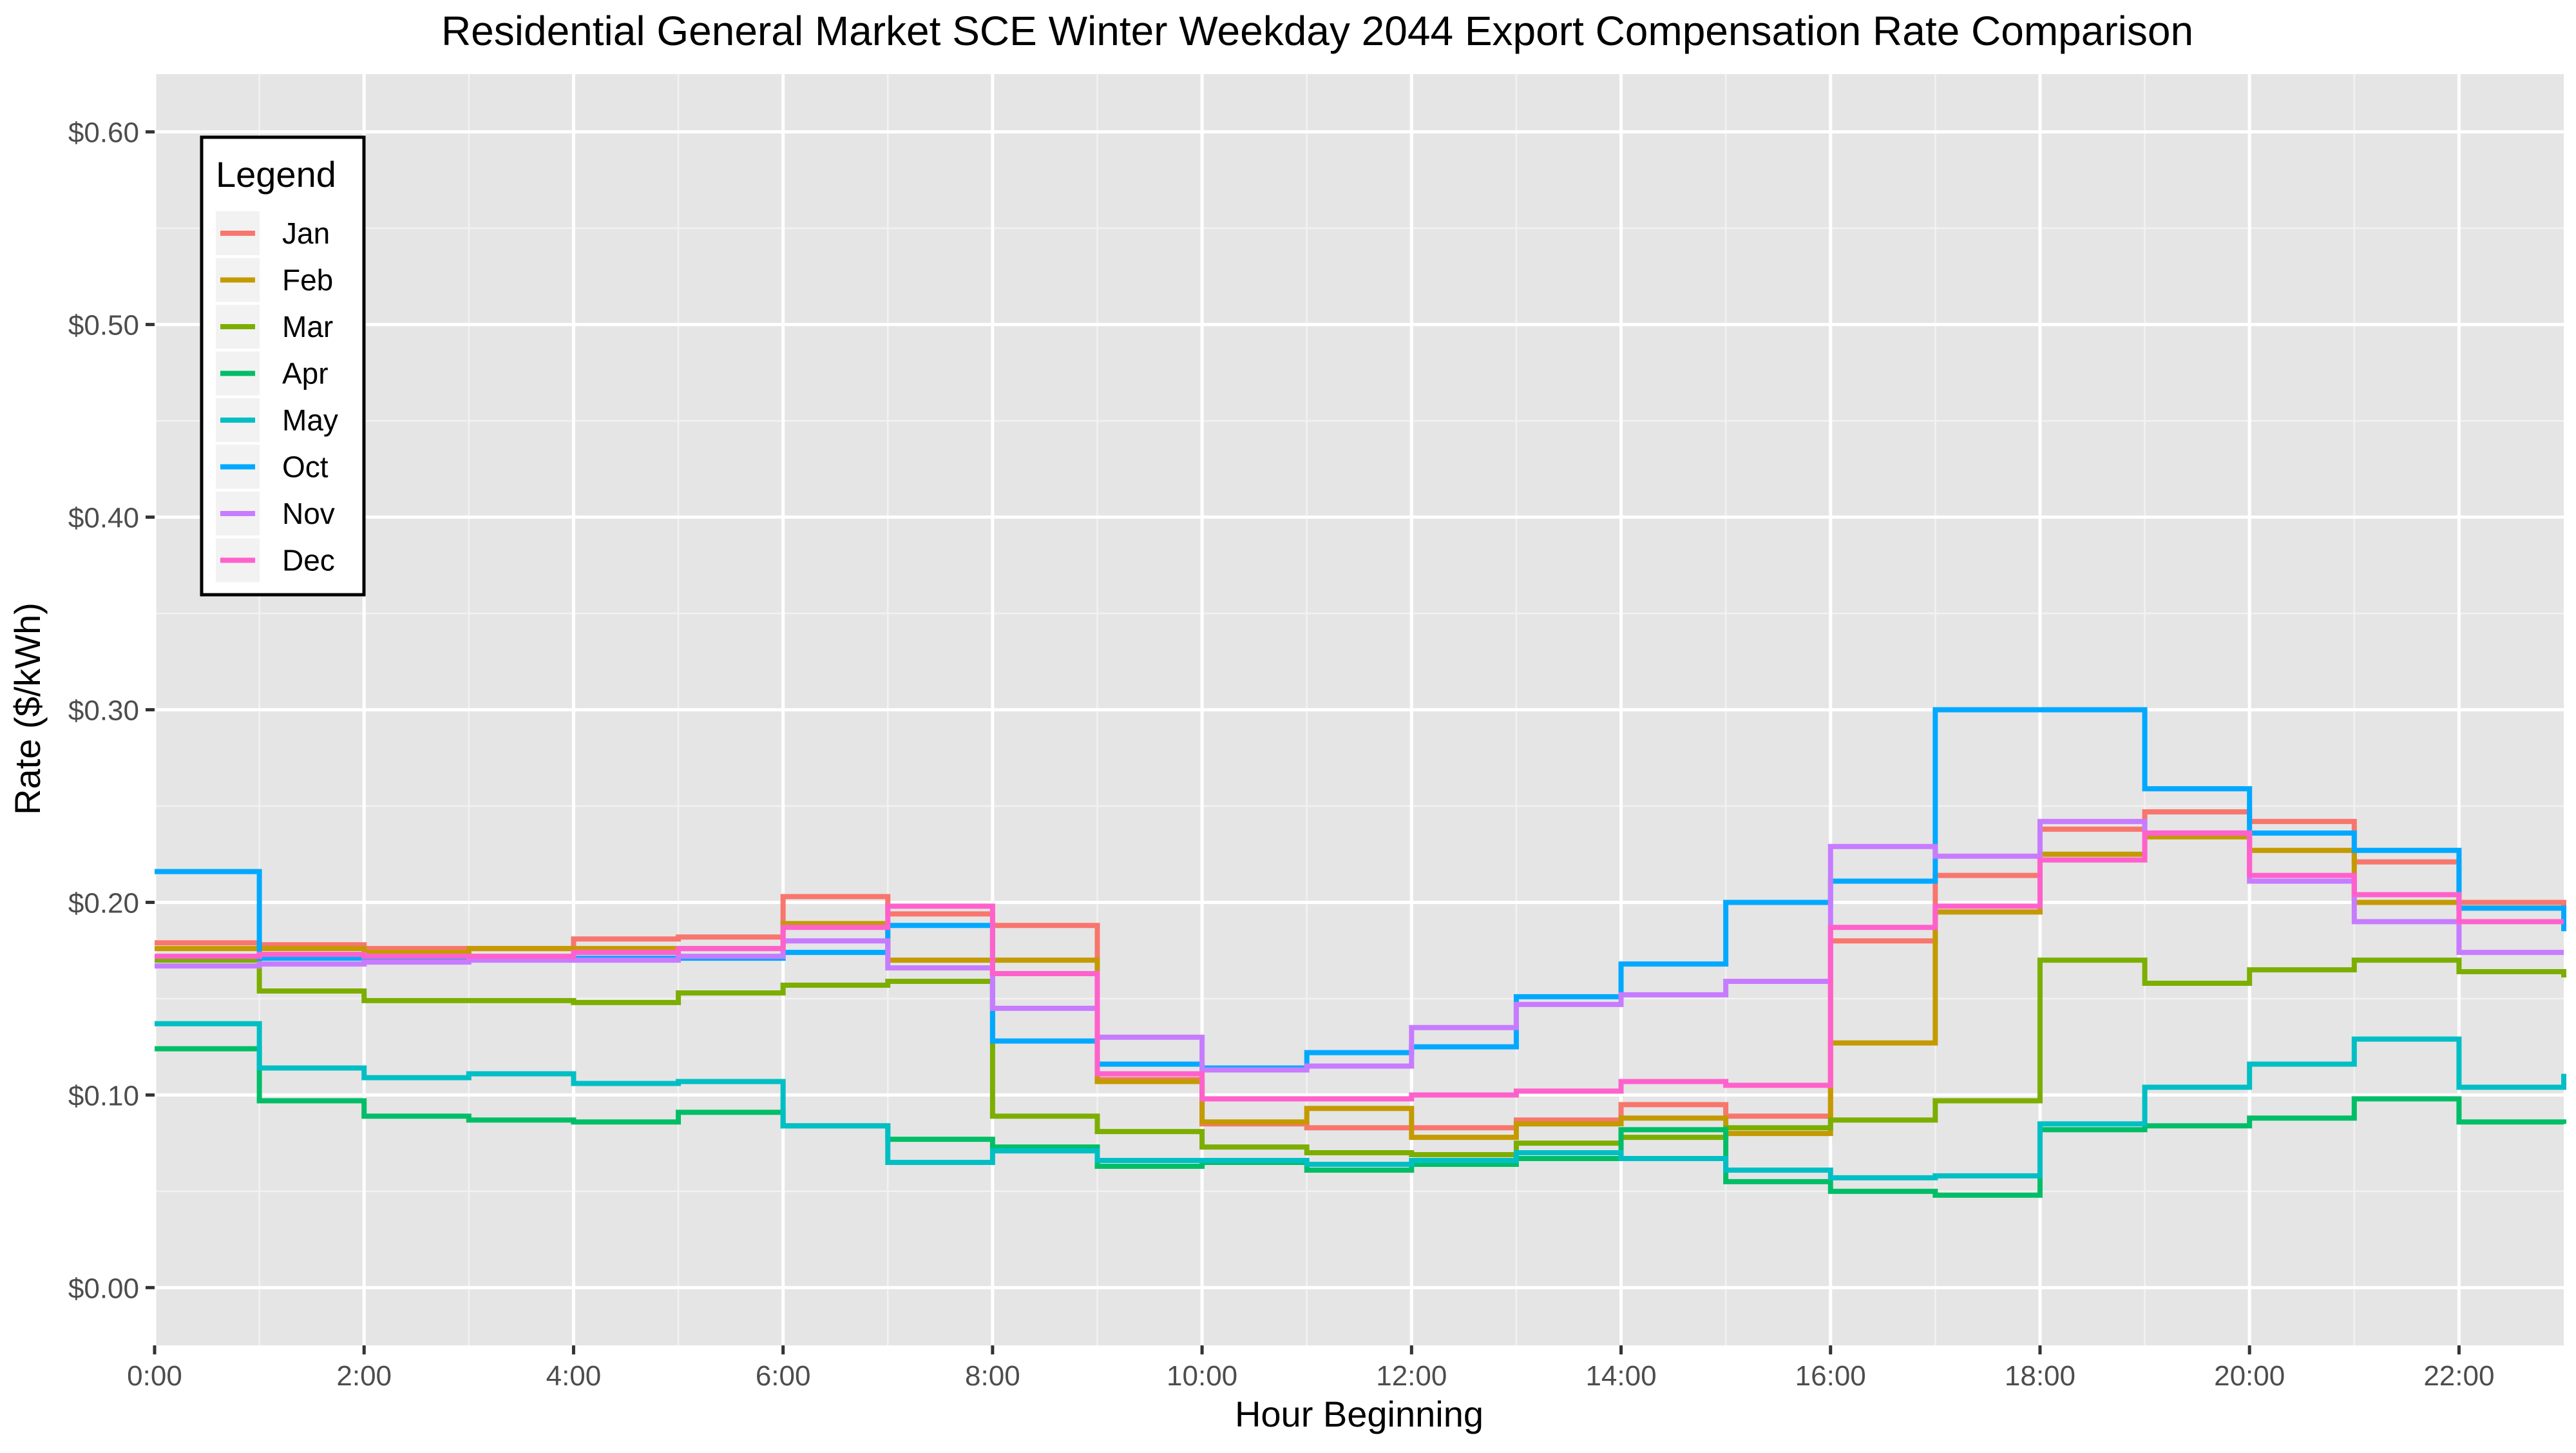 The image size is (2576, 1453). I want to click on x-tick-label: 6:00, so click(783, 1376).